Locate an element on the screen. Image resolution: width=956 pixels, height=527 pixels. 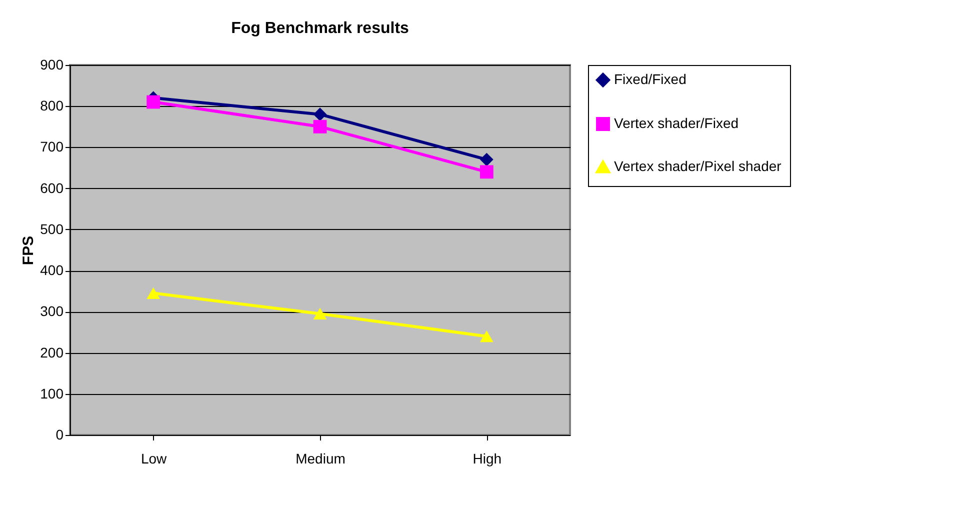
y-tick-label: 0 is located at coordinates (60, 434).